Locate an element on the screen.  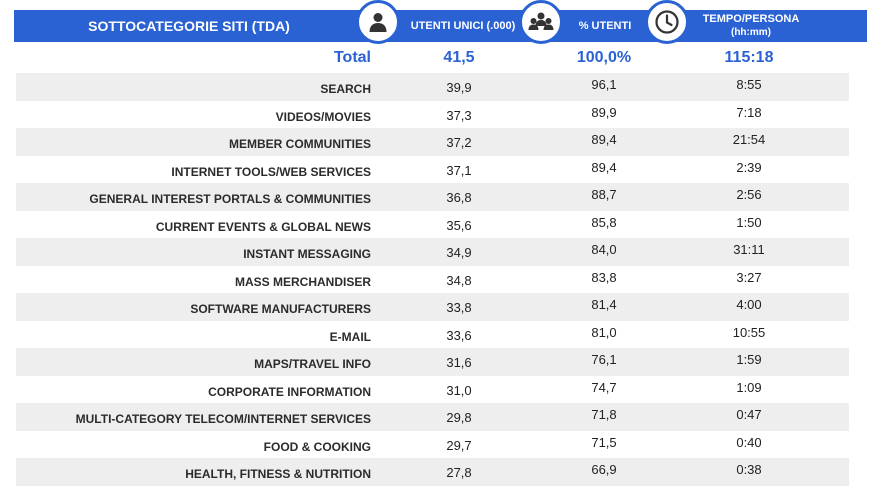
table-row: INSTANT MESSAGING 34,9 84,0 31:11 is located at coordinates (432, 252).